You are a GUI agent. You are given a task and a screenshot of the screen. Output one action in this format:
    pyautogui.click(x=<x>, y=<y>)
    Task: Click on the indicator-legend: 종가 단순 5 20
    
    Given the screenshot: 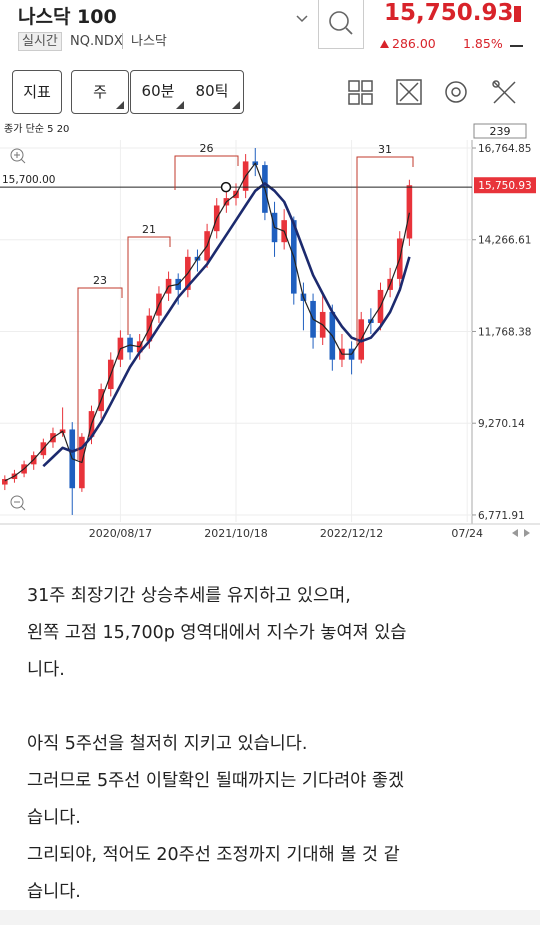 What is the action you would take?
    pyautogui.click(x=36, y=129)
    